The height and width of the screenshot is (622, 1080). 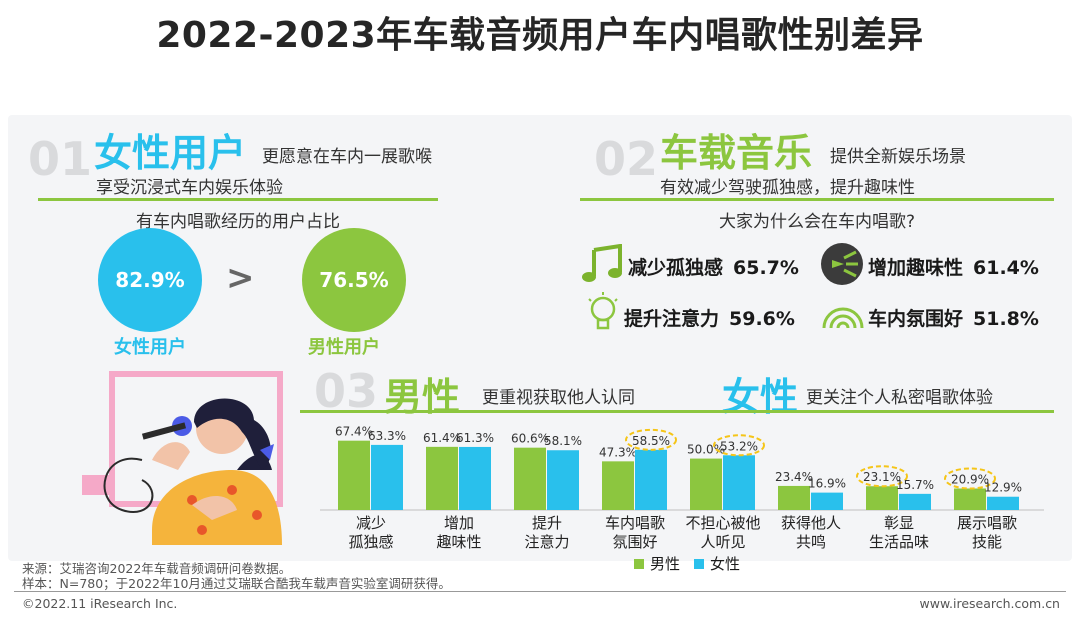 I want to click on copyright: ©2022.11 iResearch Inc., so click(x=100, y=603).